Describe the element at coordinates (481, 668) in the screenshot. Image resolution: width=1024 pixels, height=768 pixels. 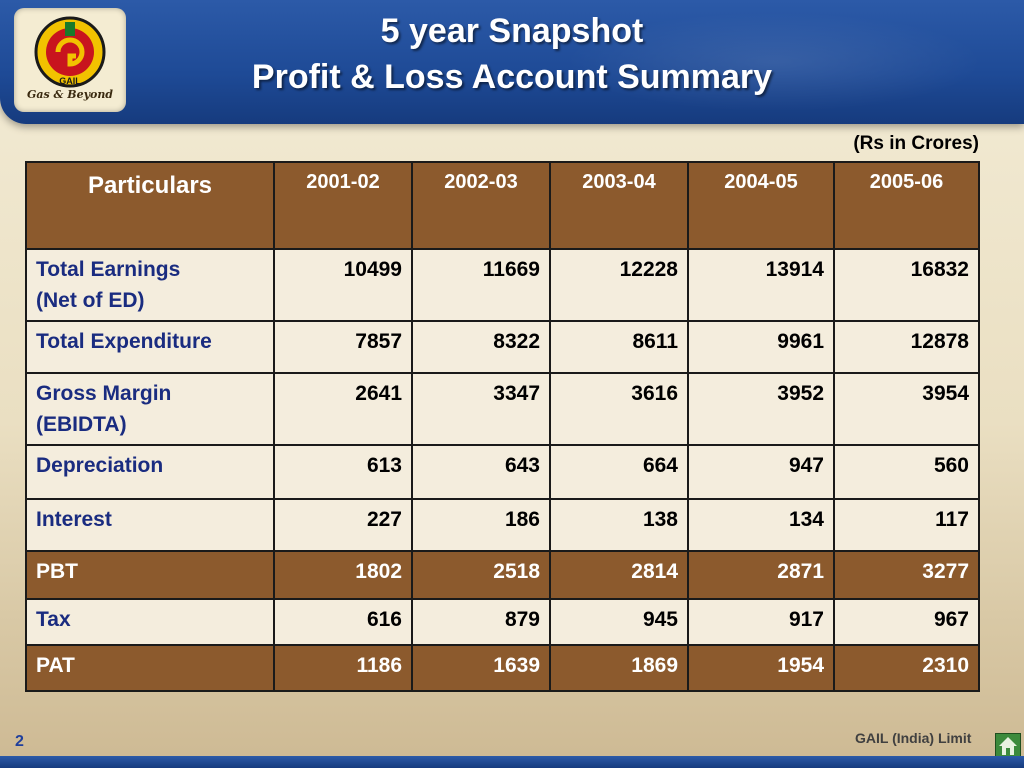
I see `cell-value: 1639` at that location.